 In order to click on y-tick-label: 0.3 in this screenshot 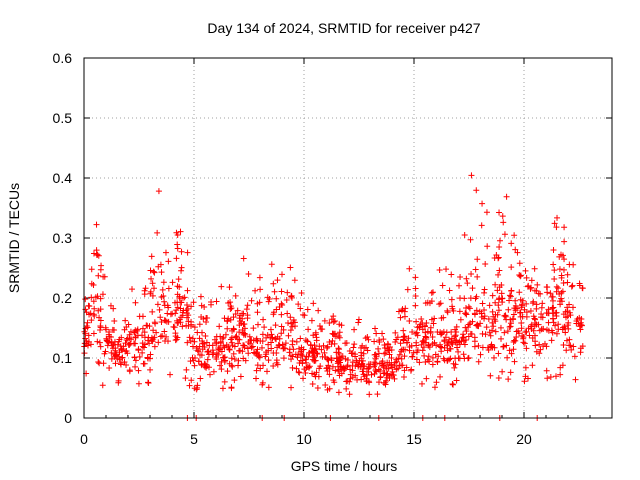, I will do `click(63, 238)`.